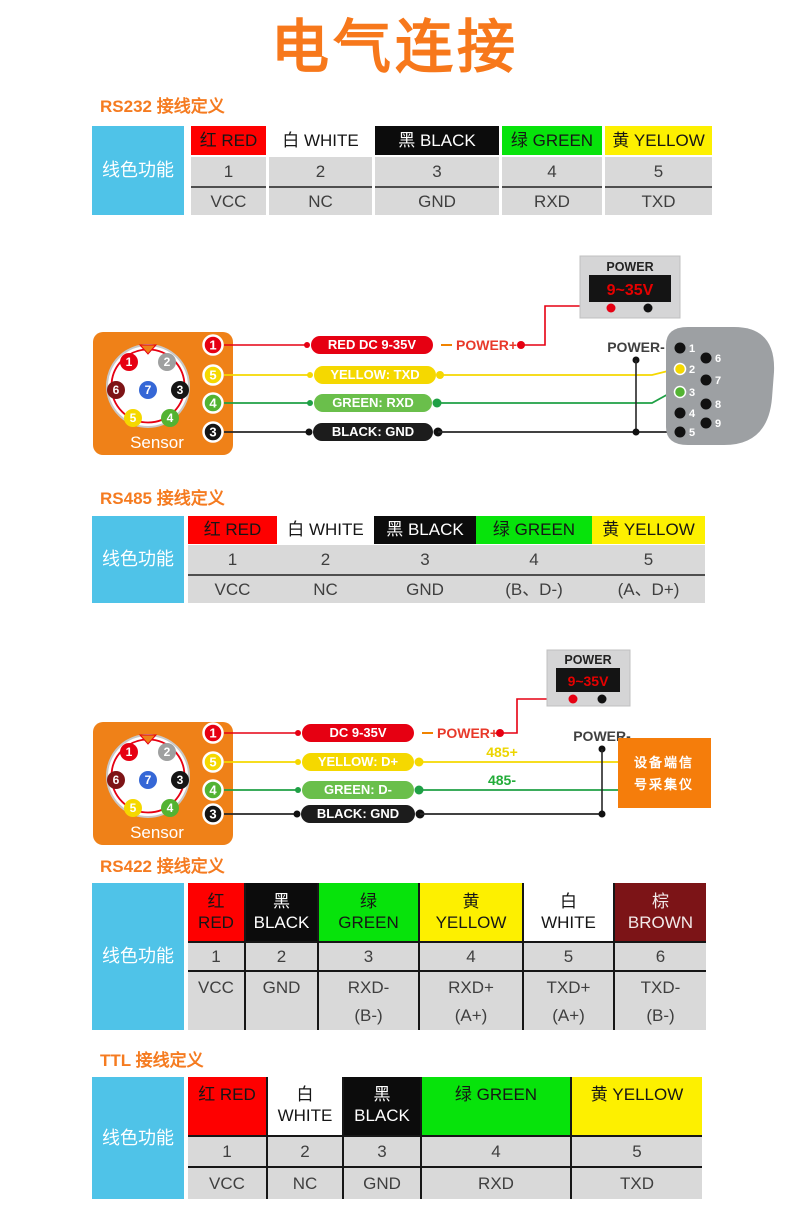  Describe the element at coordinates (534, 530) in the screenshot. I see `rs485-header-cell-4: 绿 GREEN` at that location.